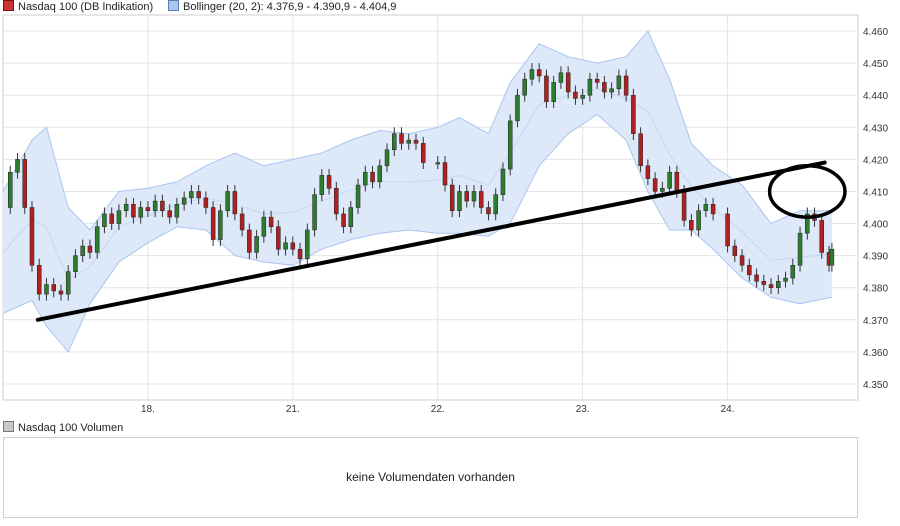  I want to click on price-legend-label: Nasdaq 100 (DB Indikation), so click(86, 7).